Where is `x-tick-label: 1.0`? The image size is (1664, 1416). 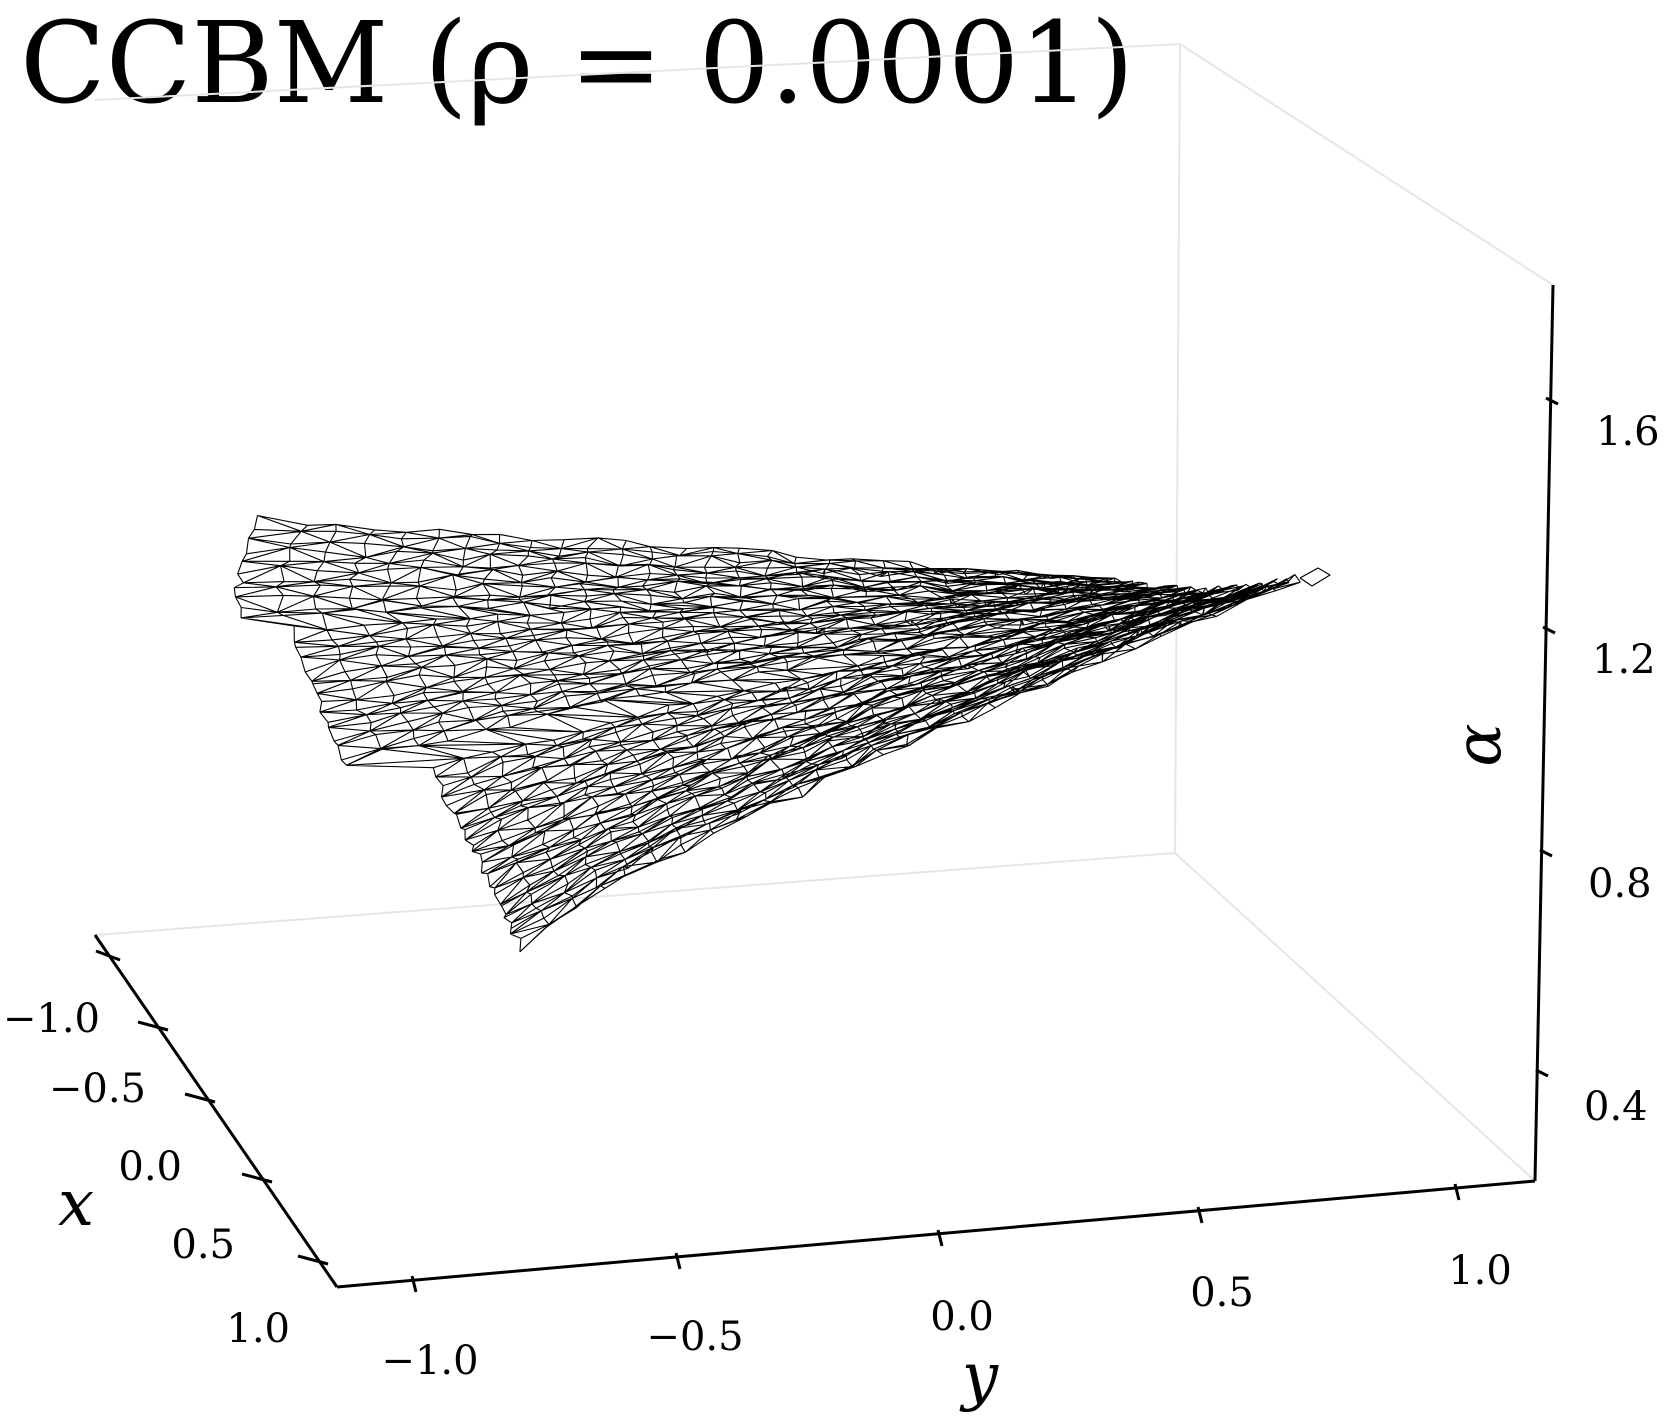 x-tick-label: 1.0 is located at coordinates (258, 1329).